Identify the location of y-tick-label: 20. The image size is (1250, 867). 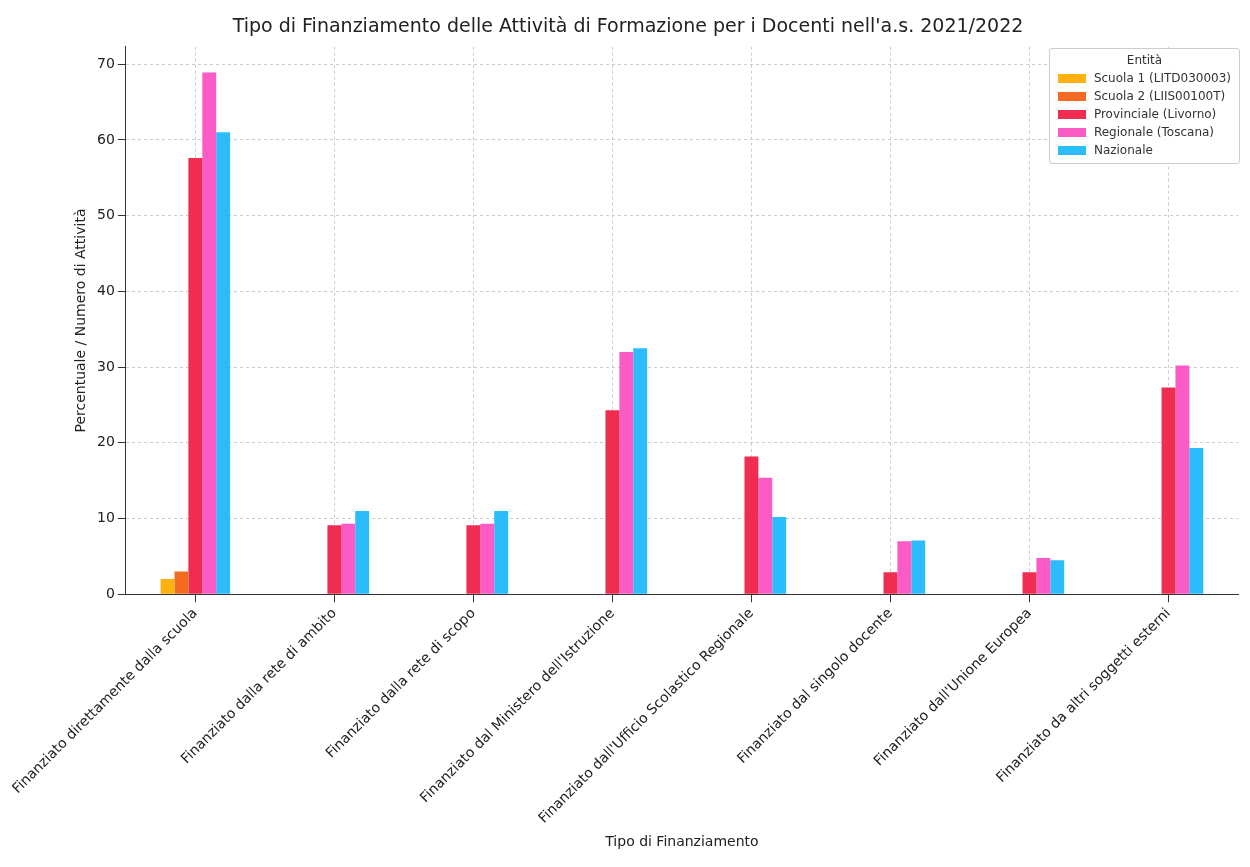
(106, 441).